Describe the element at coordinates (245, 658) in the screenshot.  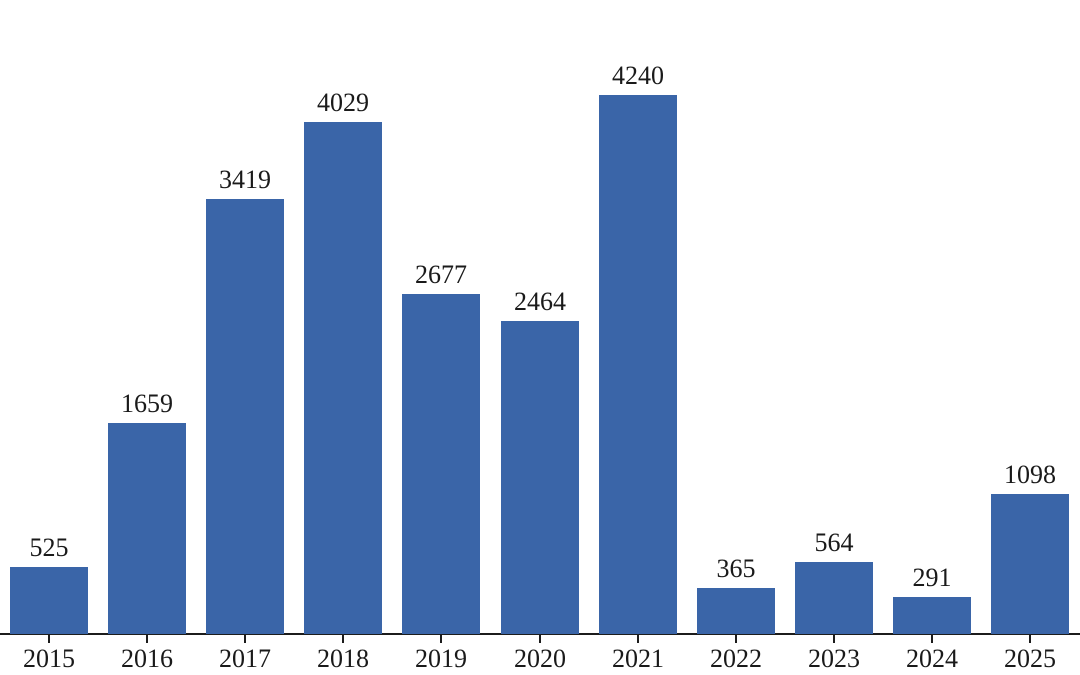
I see `x-tick-label: 2017` at that location.